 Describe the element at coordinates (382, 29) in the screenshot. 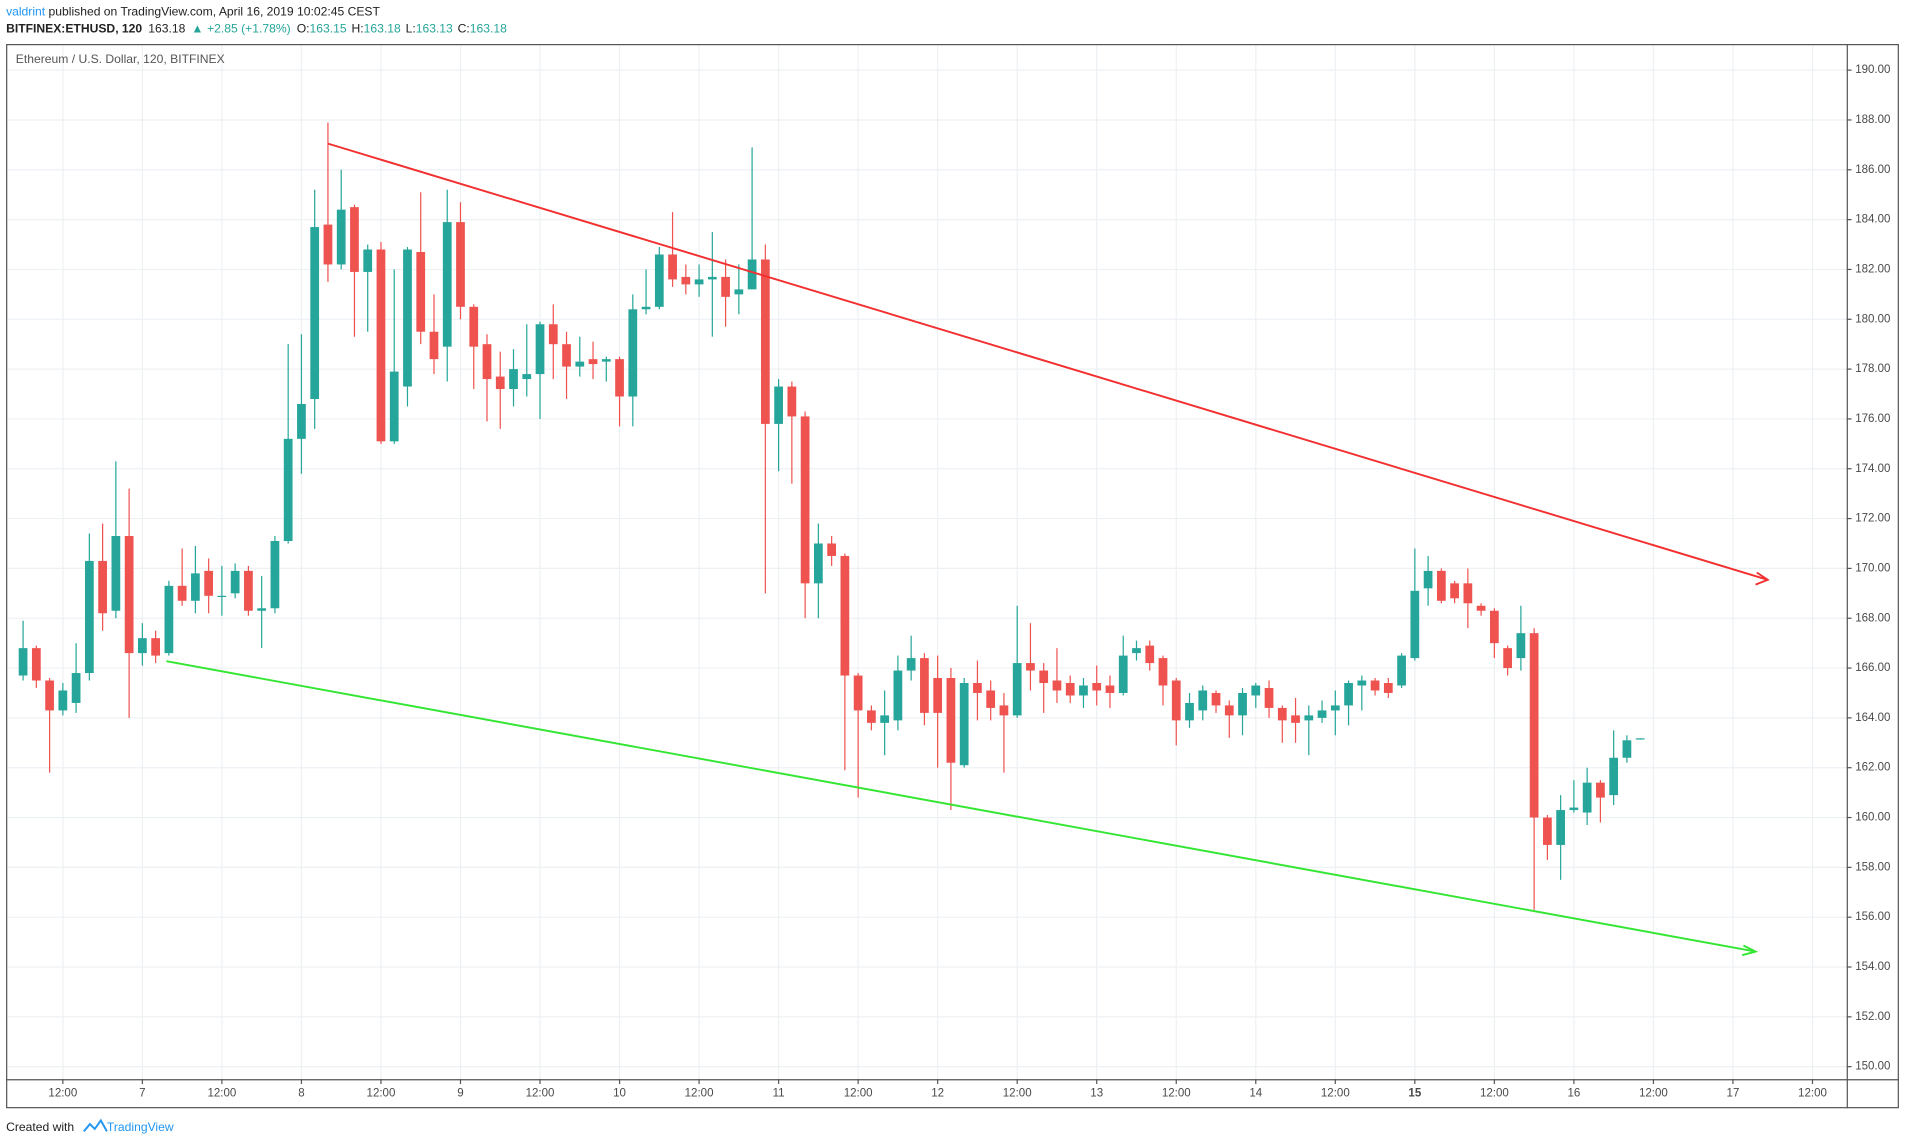

I see `ohlc-value: 163.18` at that location.